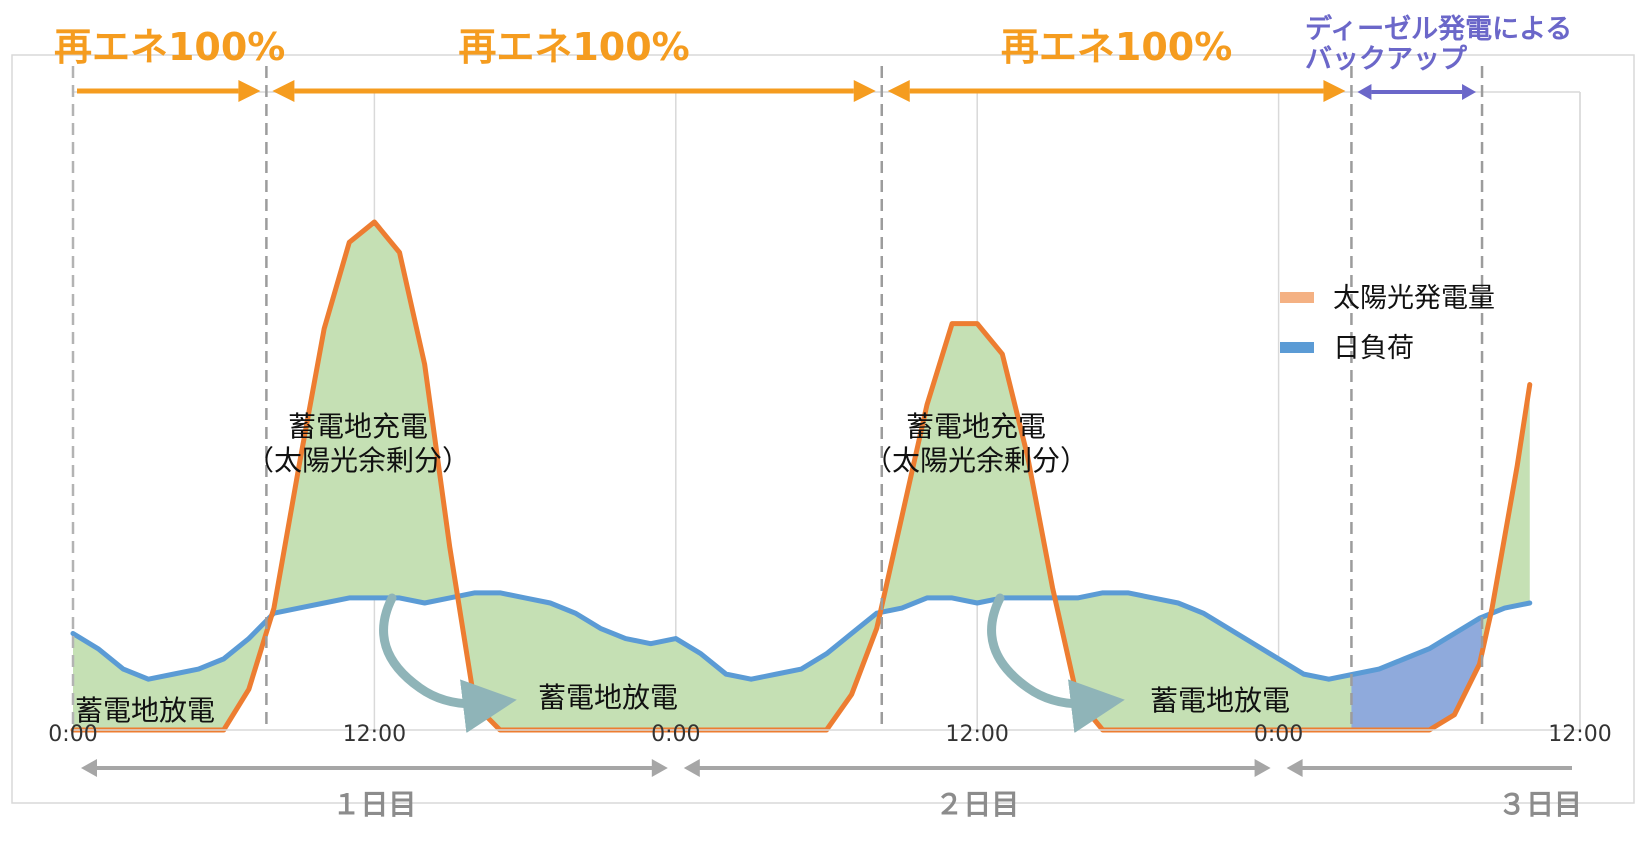  What do you see at coordinates (1540, 804) in the screenshot?
I see `day-label-2: ３日目` at bounding box center [1540, 804].